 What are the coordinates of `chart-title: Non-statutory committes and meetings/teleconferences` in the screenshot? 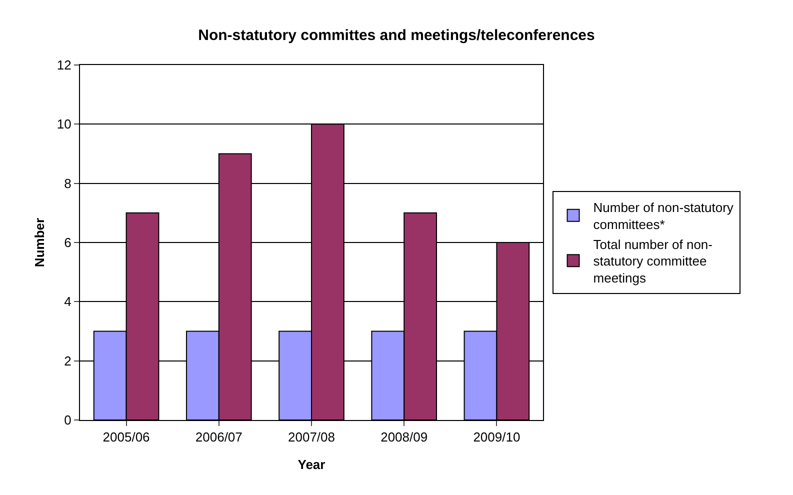 It's located at (396, 35).